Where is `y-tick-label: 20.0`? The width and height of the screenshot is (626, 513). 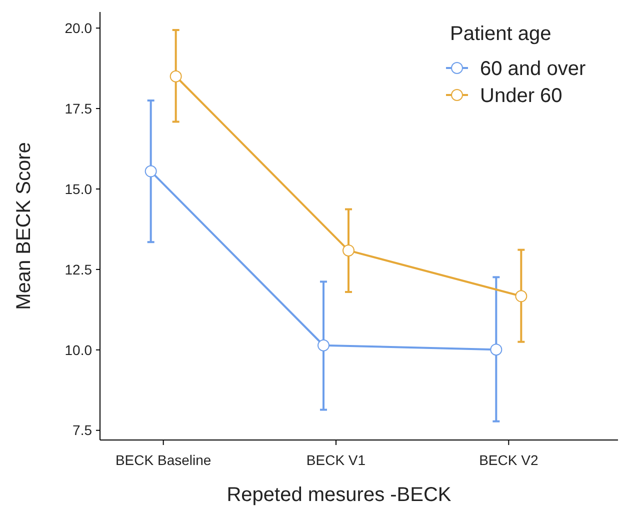 y-tick-label: 20.0 is located at coordinates (78, 28).